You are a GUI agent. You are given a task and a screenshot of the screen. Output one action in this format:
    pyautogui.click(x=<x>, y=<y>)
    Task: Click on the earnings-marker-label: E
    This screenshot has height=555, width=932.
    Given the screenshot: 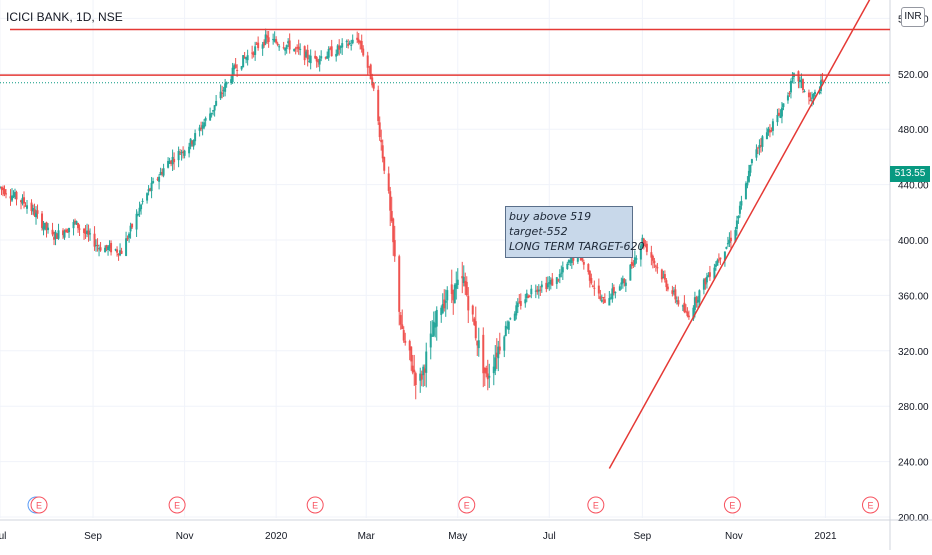 What is the action you would take?
    pyautogui.click(x=870, y=506)
    